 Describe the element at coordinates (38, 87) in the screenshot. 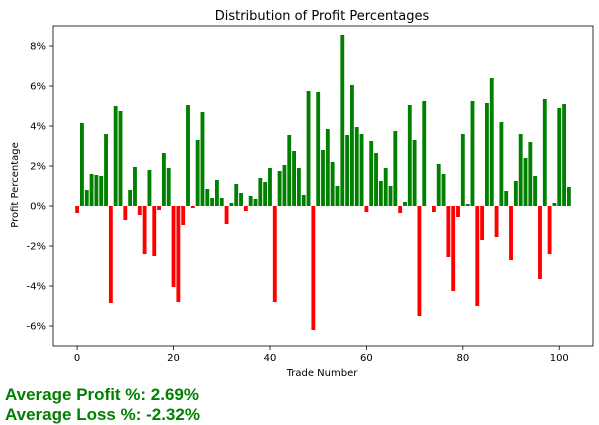

I see `y-tick-label: 6%` at that location.